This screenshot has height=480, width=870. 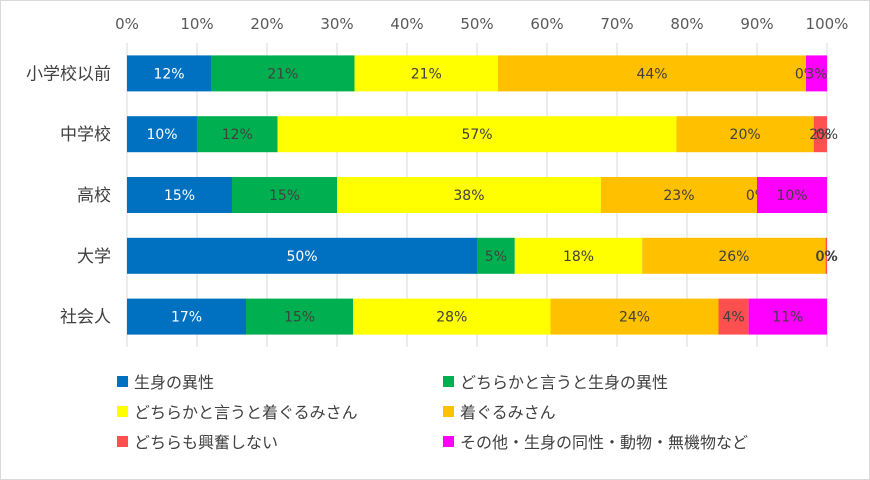 I want to click on x-tick-label: 50%, so click(x=476, y=24).